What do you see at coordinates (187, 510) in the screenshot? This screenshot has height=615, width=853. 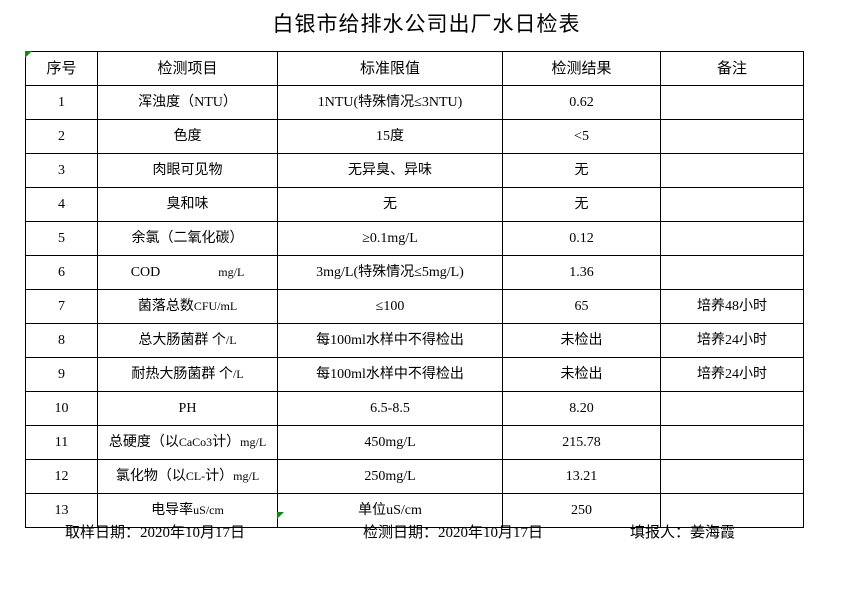 I see `cell-item: 电导率uS/cm` at bounding box center [187, 510].